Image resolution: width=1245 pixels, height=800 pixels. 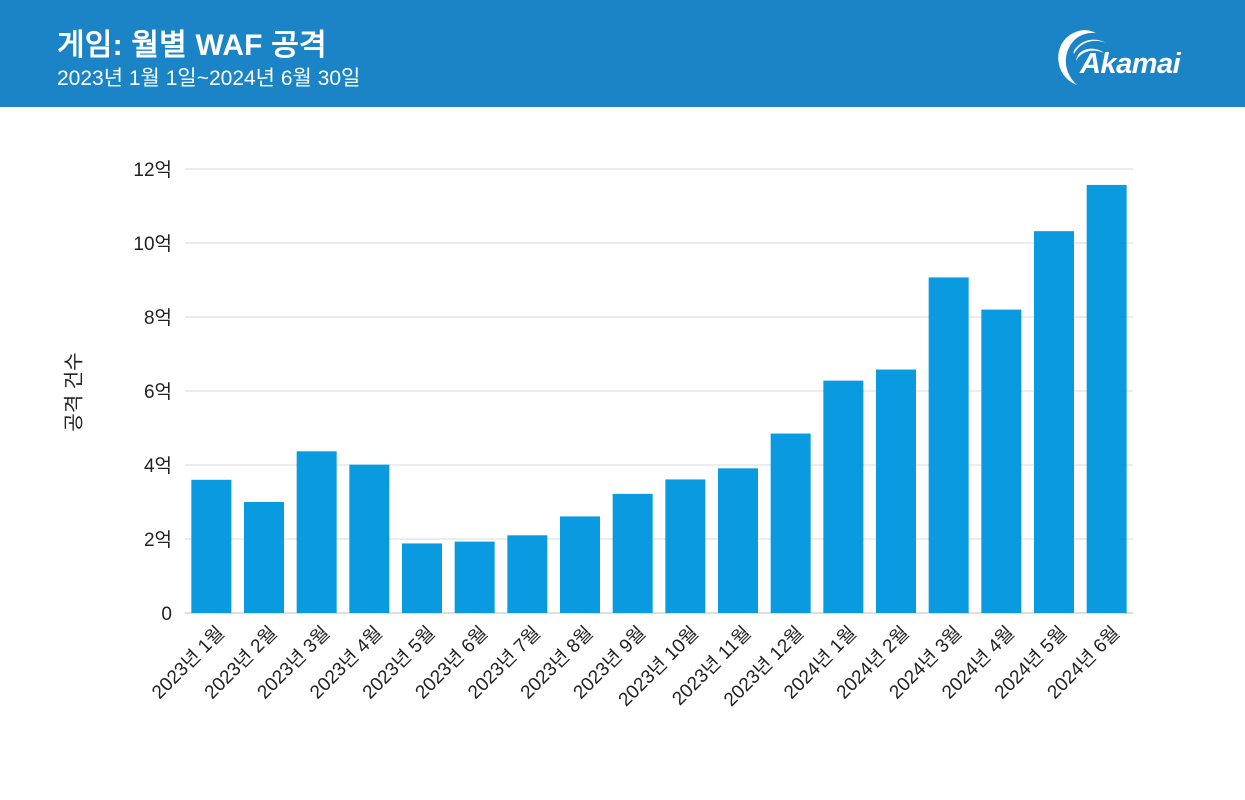 What do you see at coordinates (1130, 64) in the screenshot?
I see `logo-text: Akamai` at bounding box center [1130, 64].